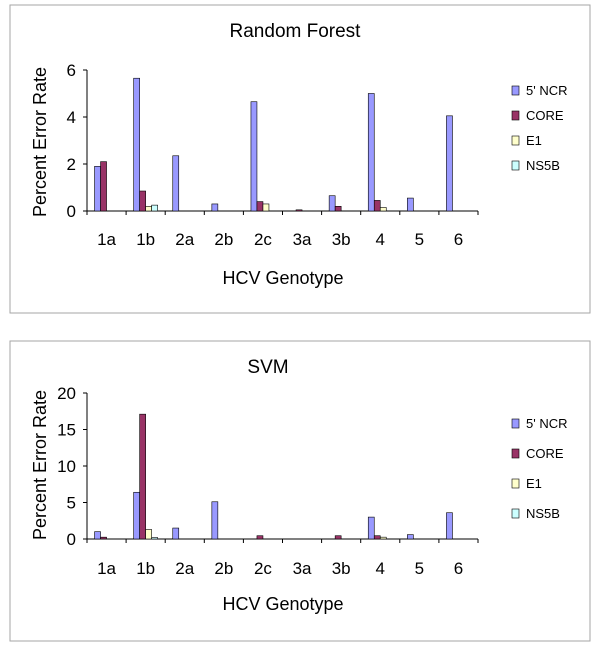 This screenshot has height=647, width=600. I want to click on y-tick-label: 6, so click(71, 70).